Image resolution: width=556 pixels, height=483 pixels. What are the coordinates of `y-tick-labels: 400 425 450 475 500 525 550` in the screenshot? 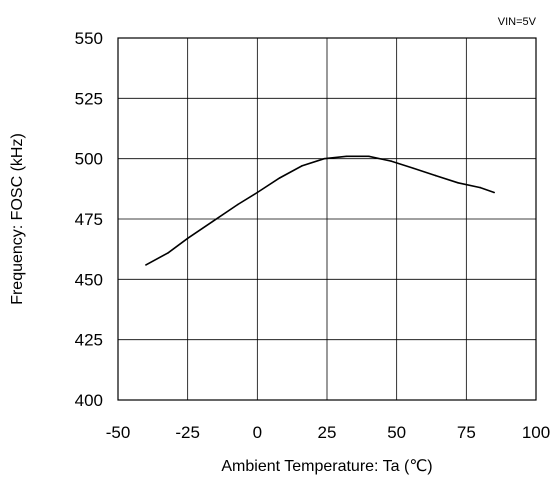 It's located at (89, 219).